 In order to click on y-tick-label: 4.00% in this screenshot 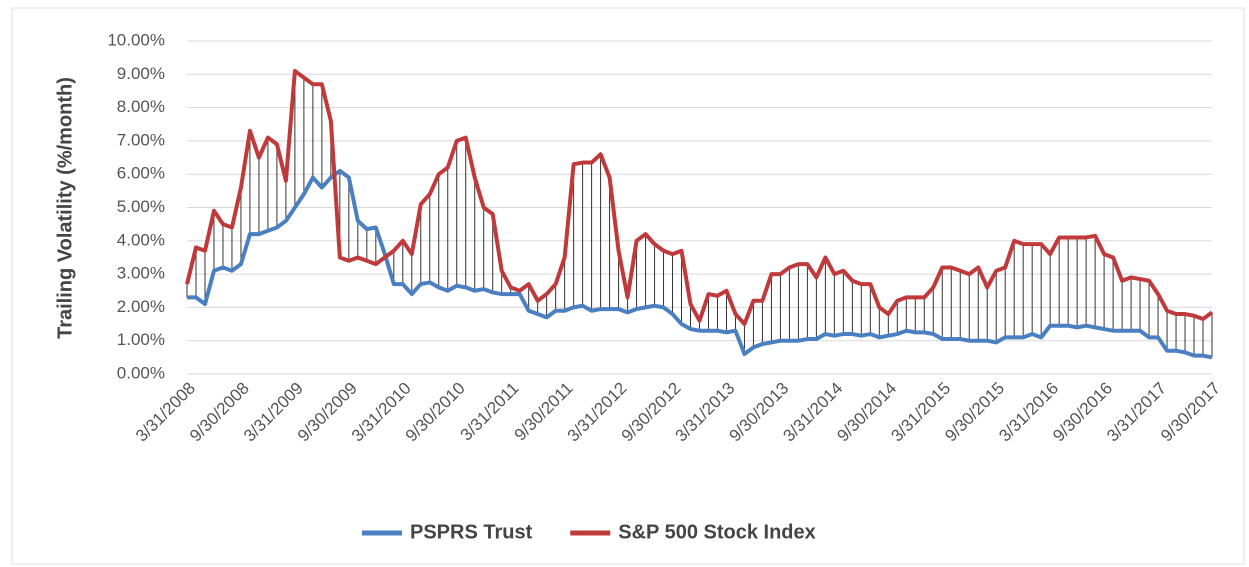, I will do `click(141, 239)`.